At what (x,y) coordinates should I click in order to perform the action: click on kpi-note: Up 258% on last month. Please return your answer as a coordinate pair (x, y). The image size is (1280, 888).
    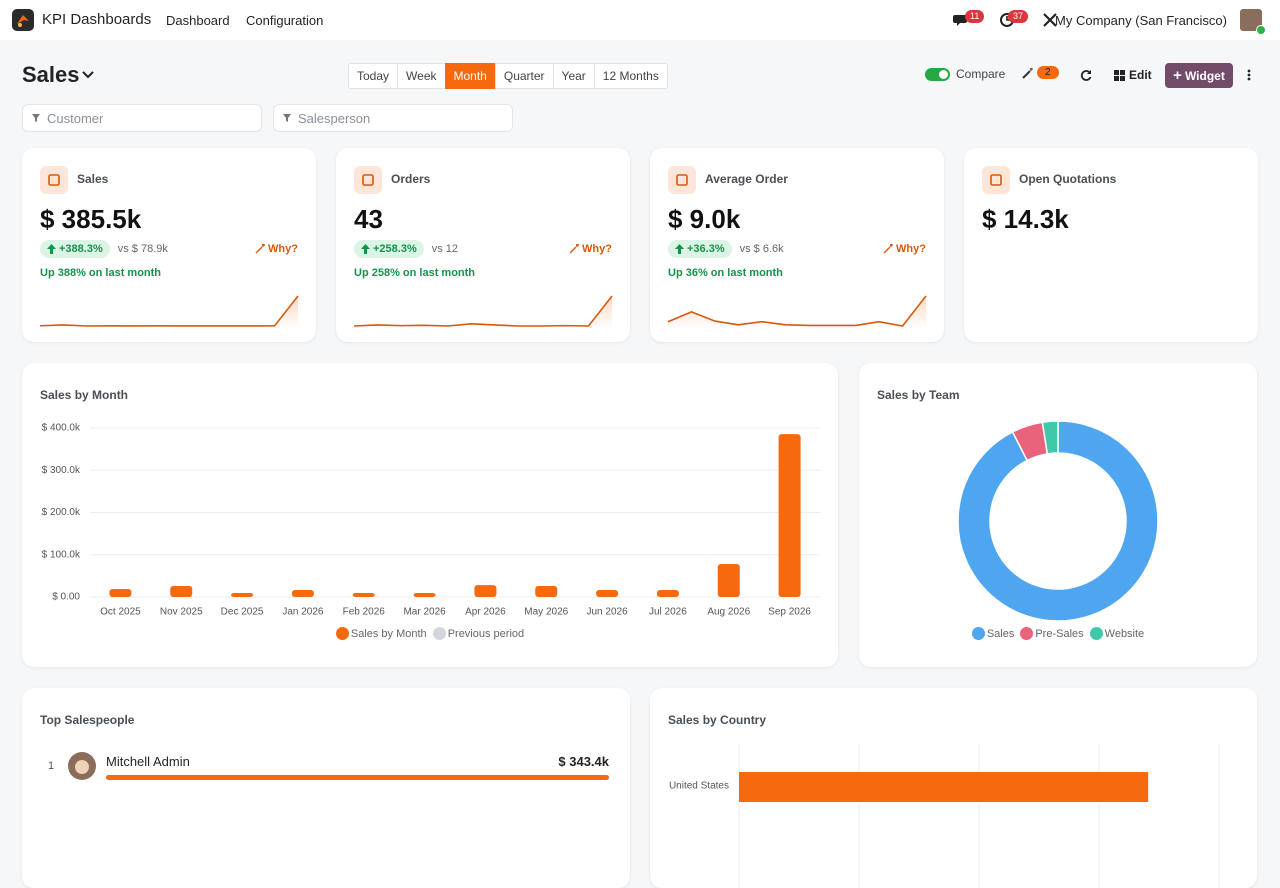
    Looking at the image, I should click on (415, 273).